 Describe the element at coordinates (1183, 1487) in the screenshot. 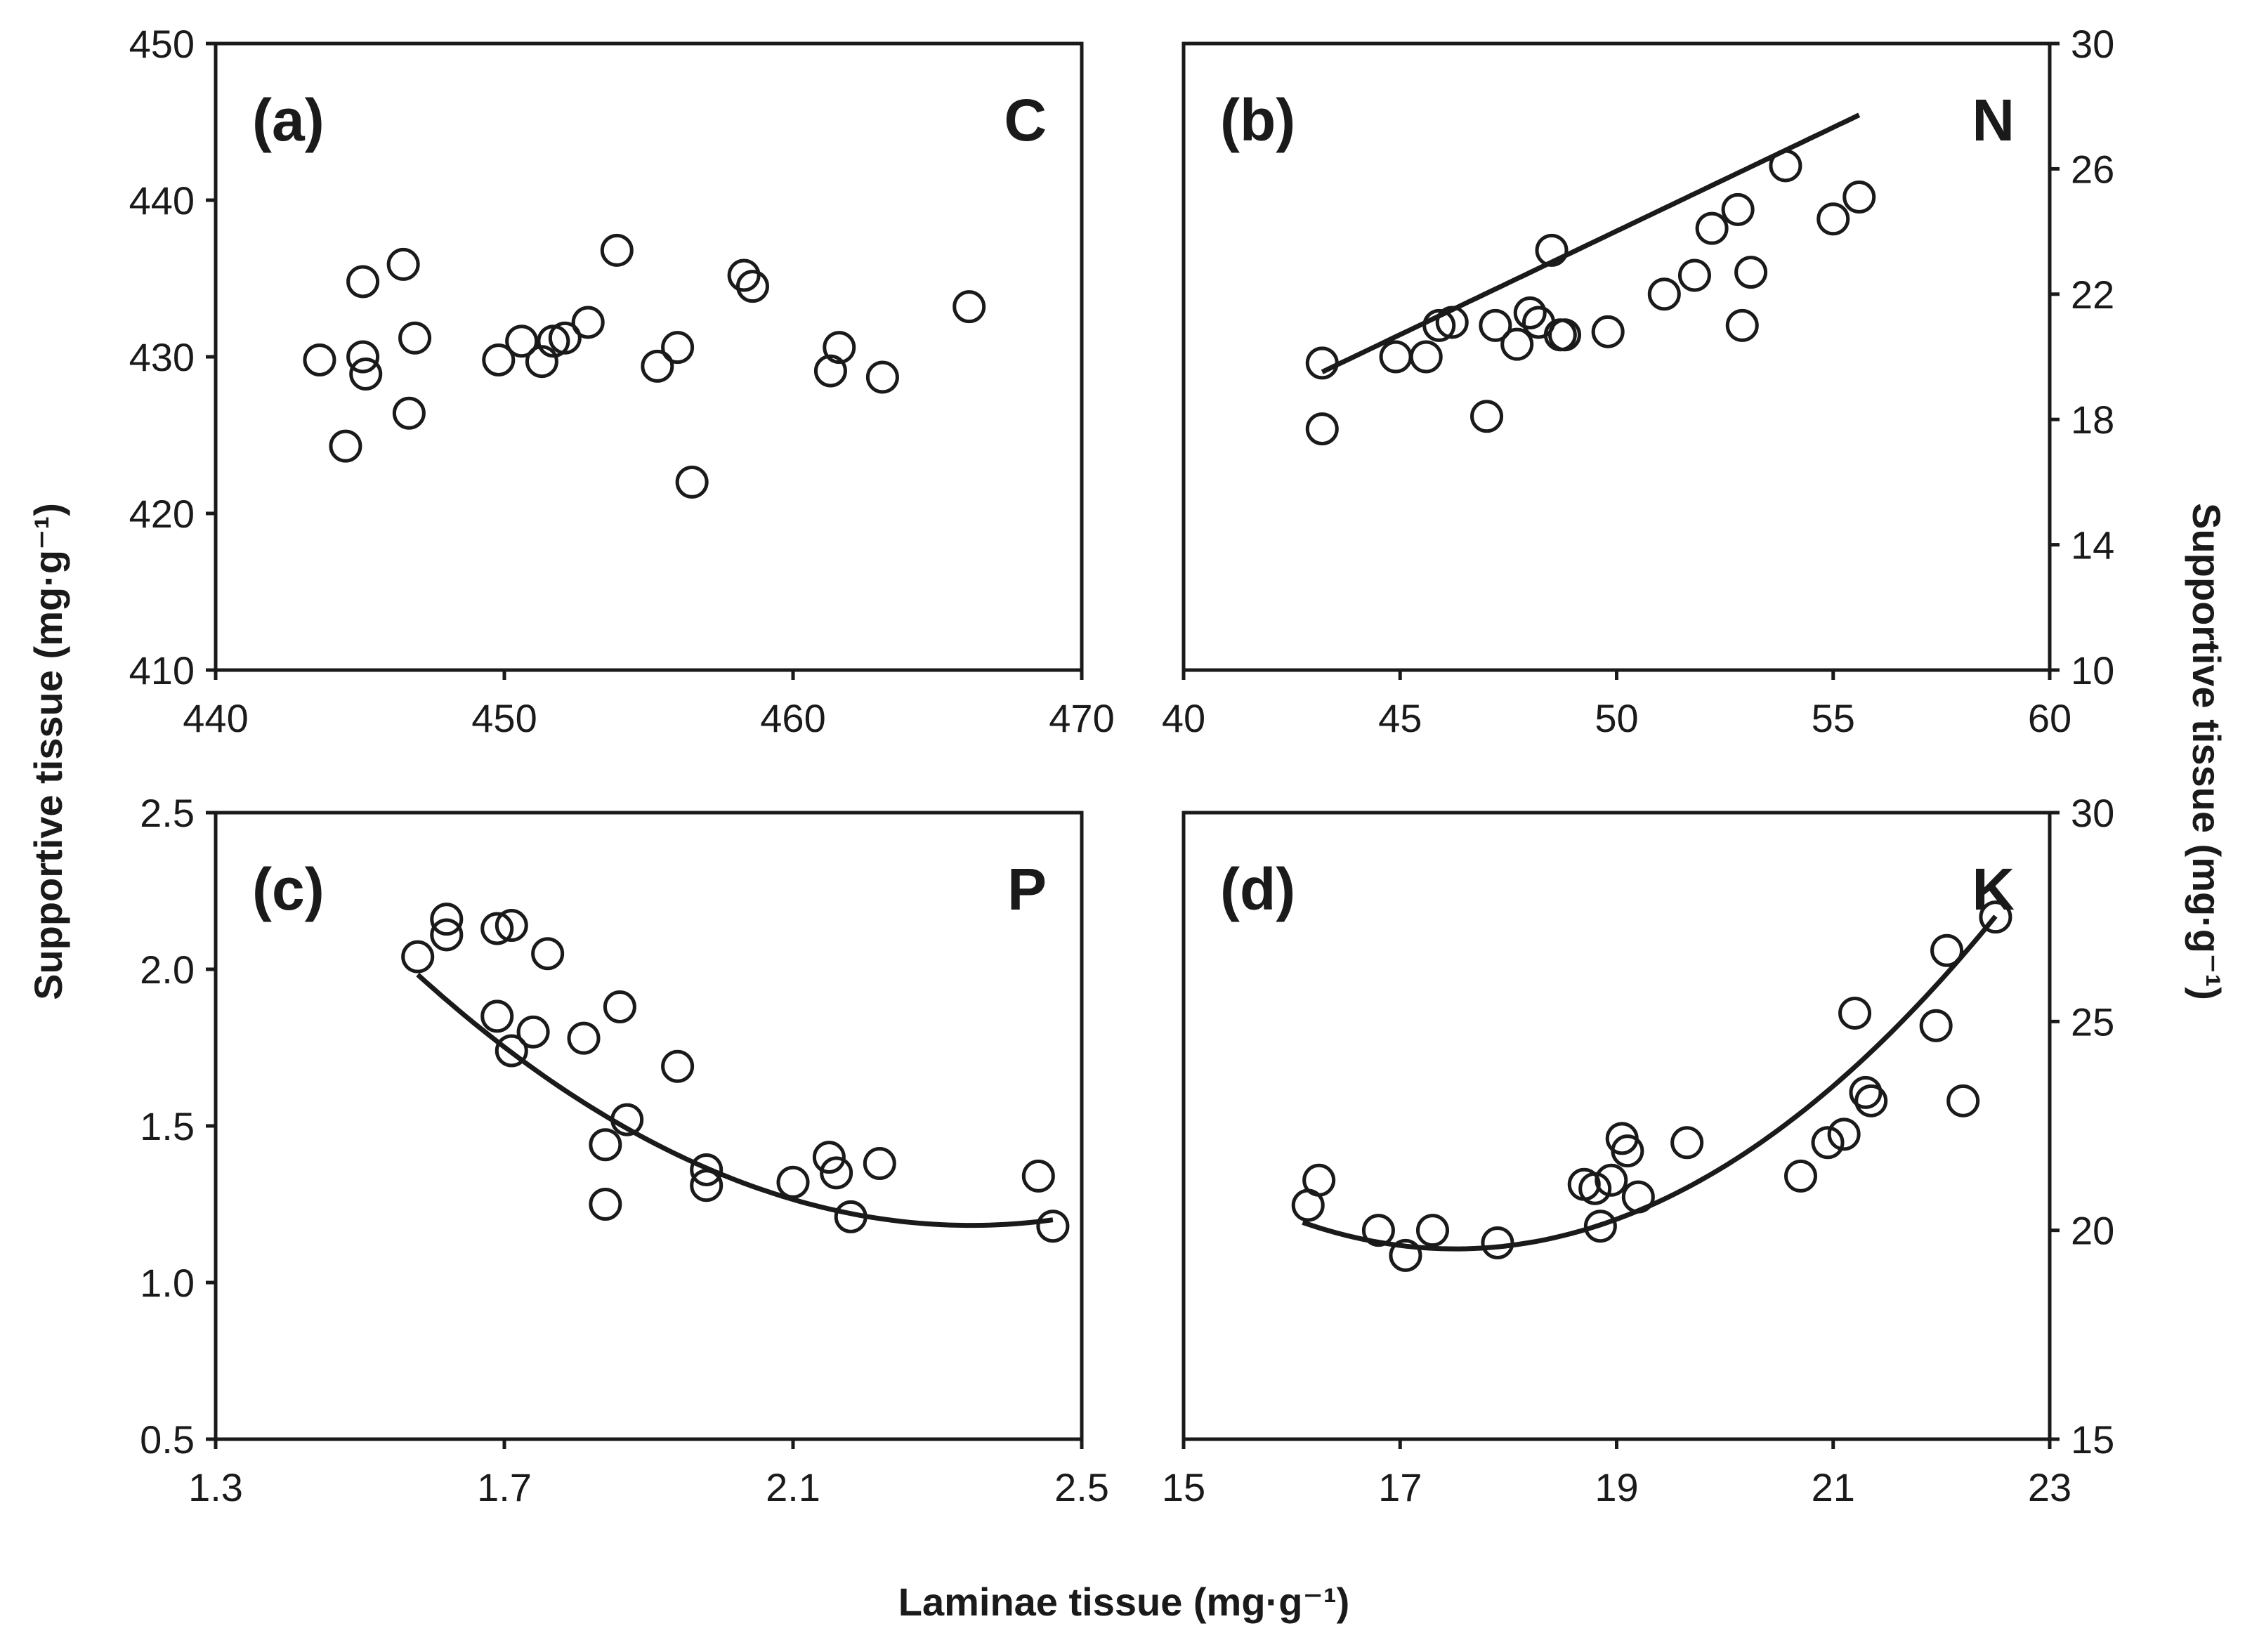

I see `x-tick-label: 15` at that location.